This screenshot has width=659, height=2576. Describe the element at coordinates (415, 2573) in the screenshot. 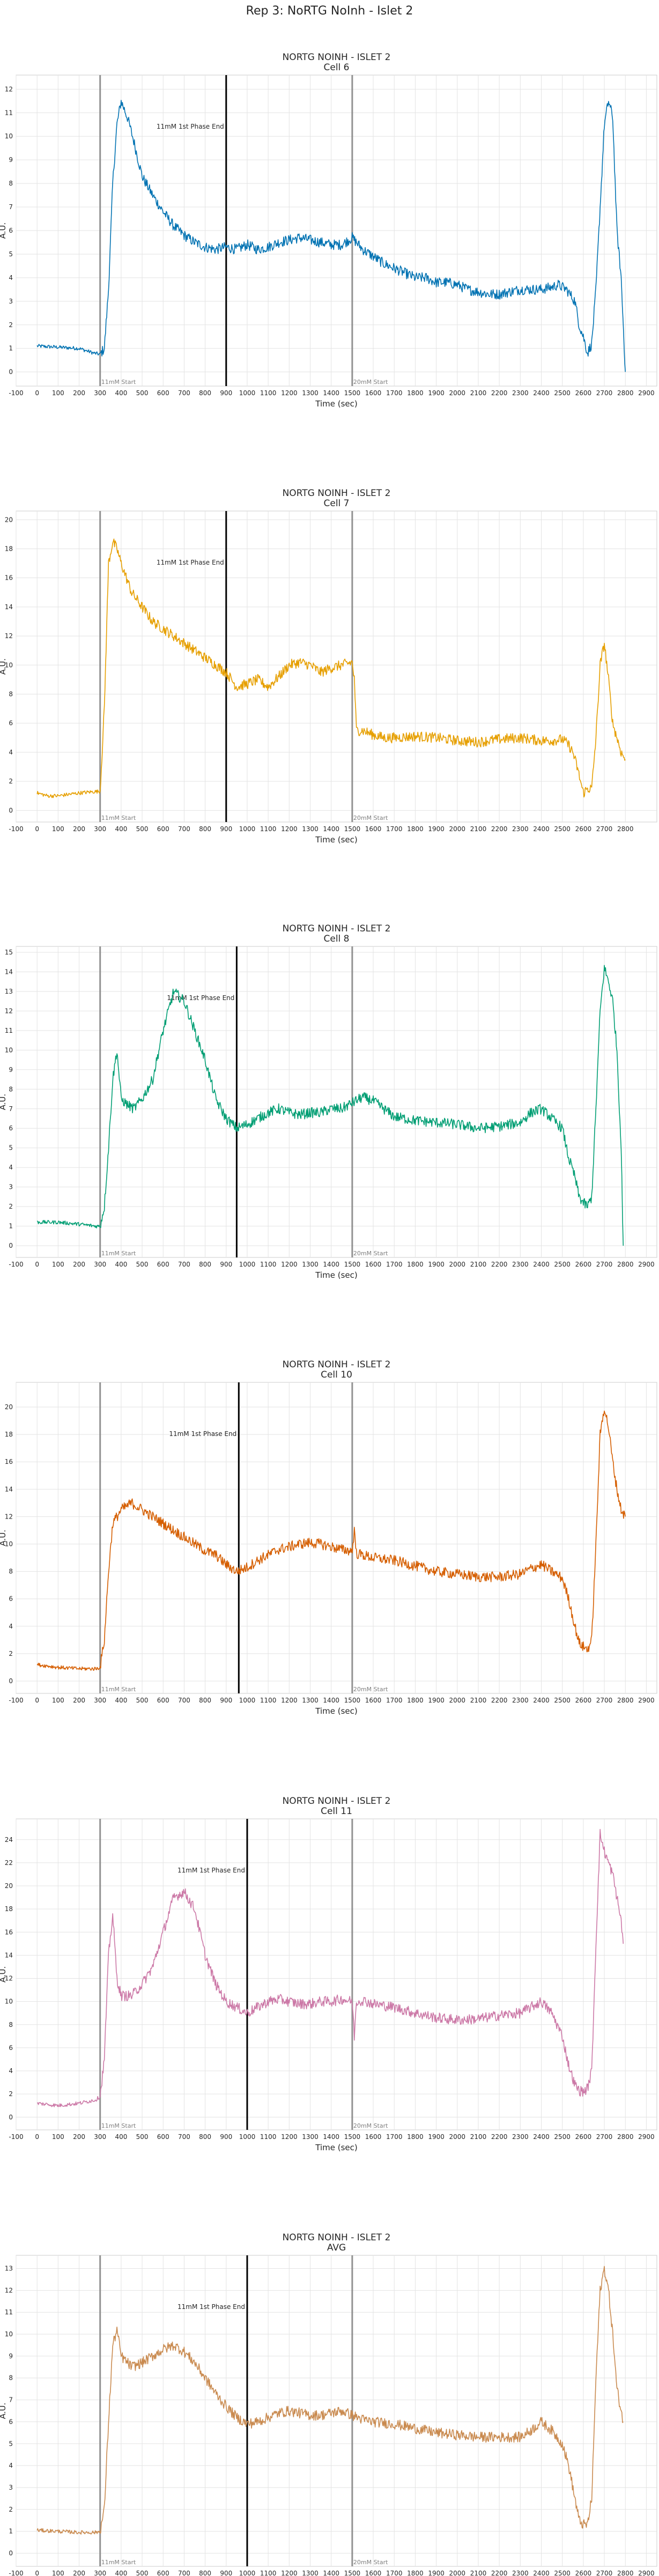

I see `x-tick-label: 1800` at that location.